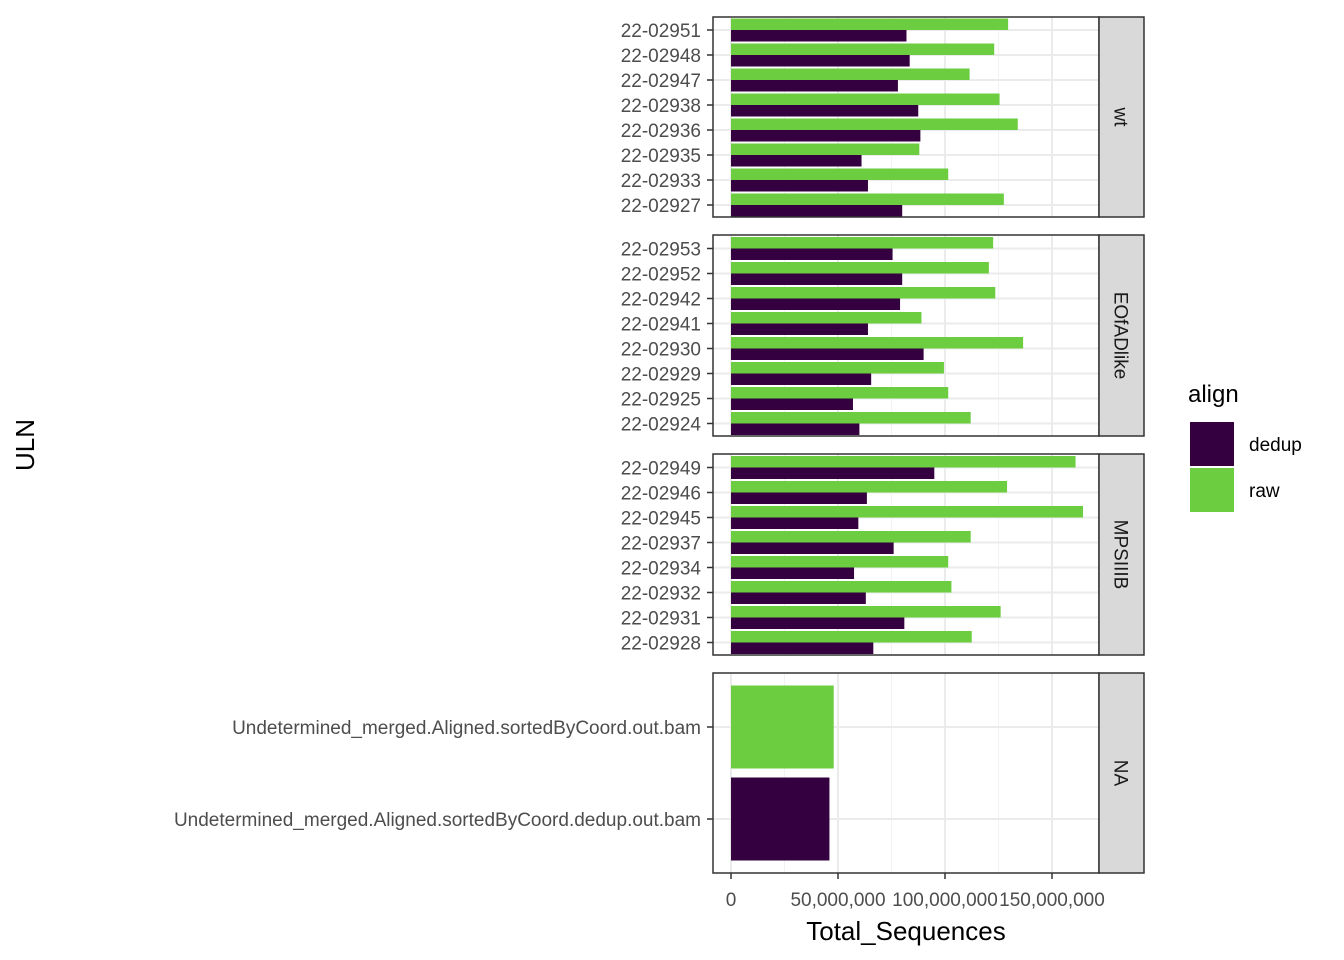 Image resolution: width=1344 pixels, height=960 pixels. What do you see at coordinates (1245, 446) in the screenshot?
I see `legend: align dedup raw` at bounding box center [1245, 446].